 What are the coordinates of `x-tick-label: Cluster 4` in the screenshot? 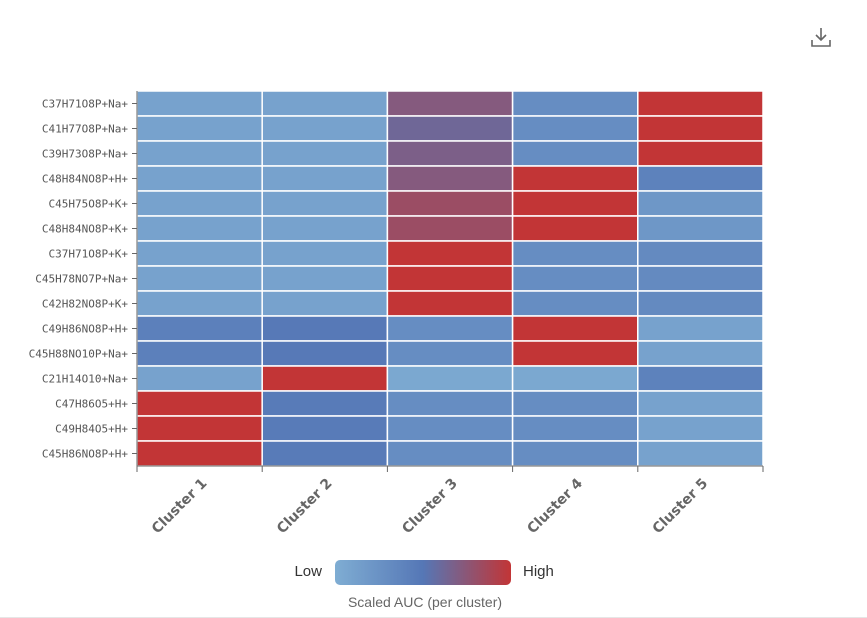 It's located at (555, 506).